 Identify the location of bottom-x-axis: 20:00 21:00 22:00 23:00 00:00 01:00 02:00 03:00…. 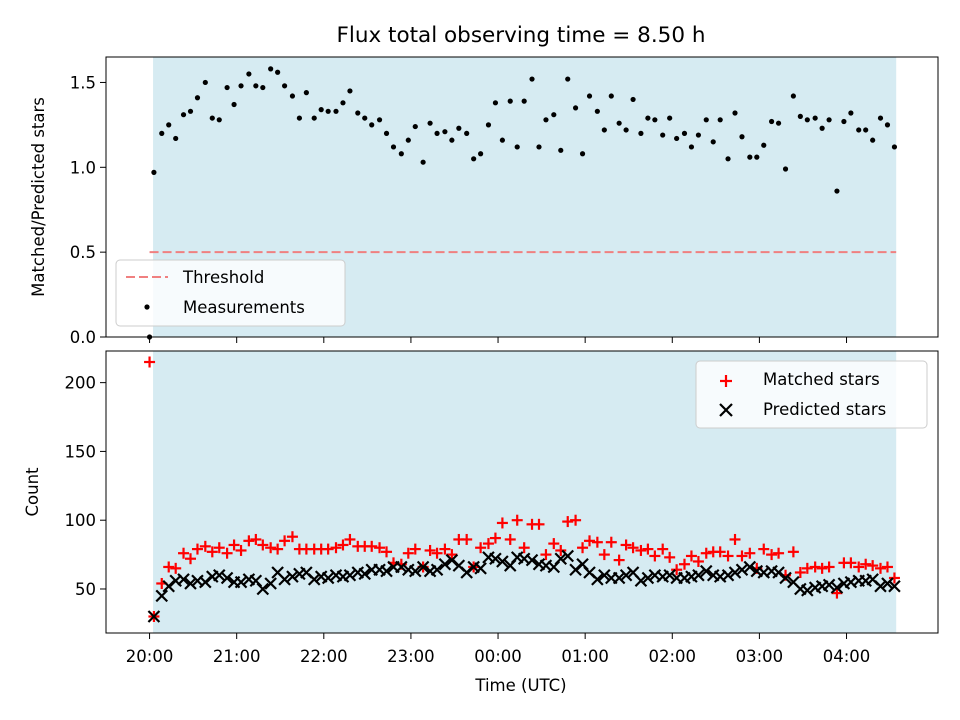
(498, 649).